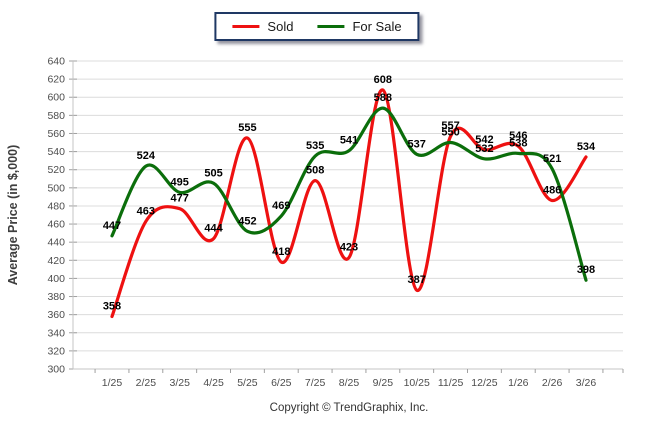  I want to click on x-tick-label: 3/25, so click(179, 383).